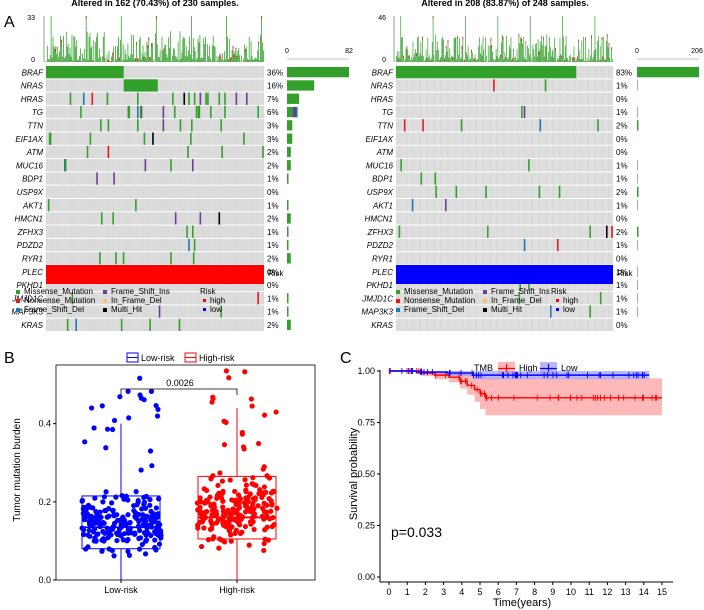  Describe the element at coordinates (385, 126) in the screenshot. I see `gene-label: TTN` at that location.